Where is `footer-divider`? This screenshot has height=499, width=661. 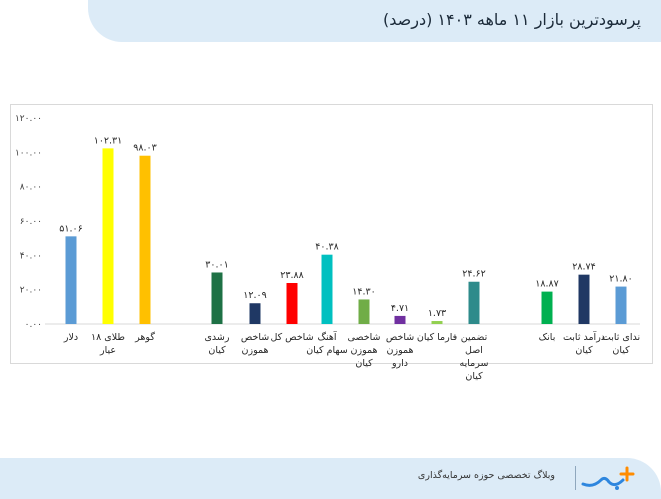
footer-divider is located at coordinates (575, 478).